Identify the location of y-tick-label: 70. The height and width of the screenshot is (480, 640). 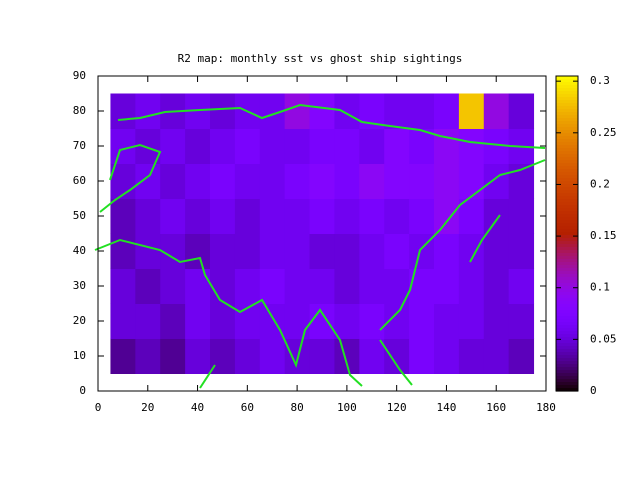
(79, 145).